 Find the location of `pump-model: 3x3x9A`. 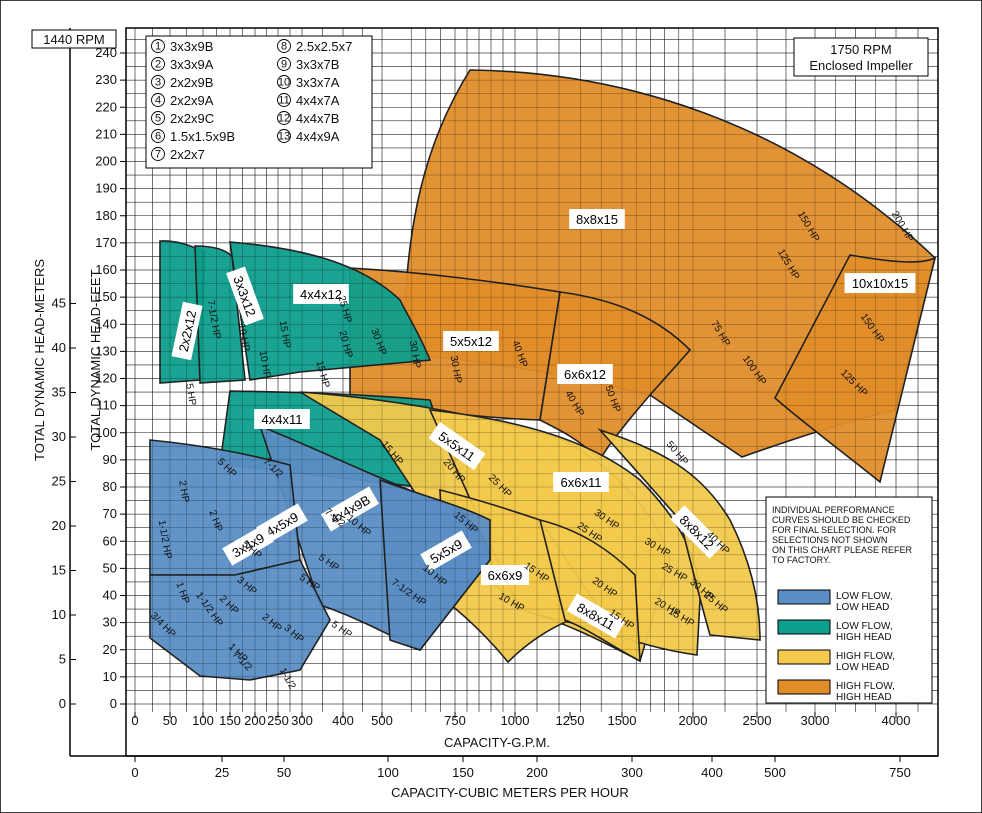

pump-model: 3x3x9A is located at coordinates (192, 64).